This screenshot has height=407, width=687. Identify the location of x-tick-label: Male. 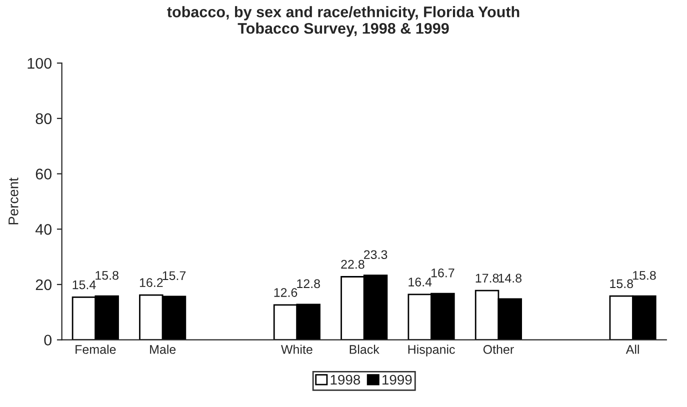
(163, 349).